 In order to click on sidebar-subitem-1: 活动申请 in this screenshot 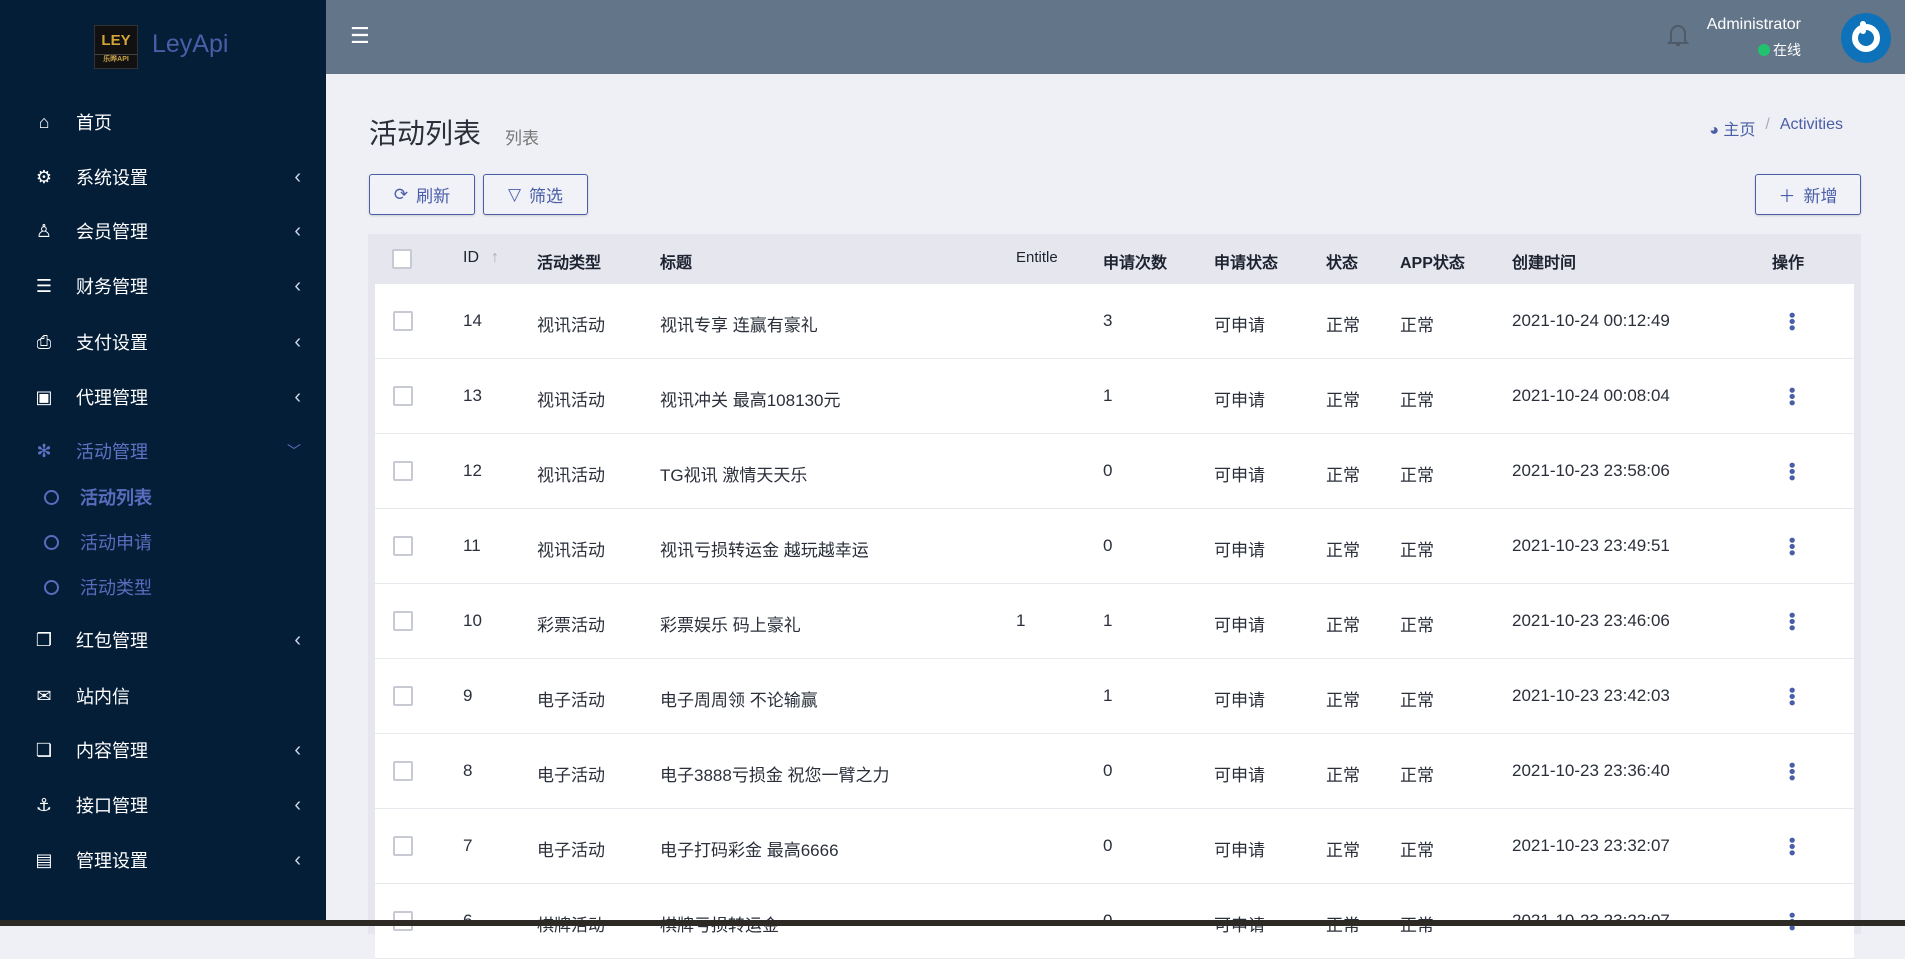, I will do `click(163, 542)`.